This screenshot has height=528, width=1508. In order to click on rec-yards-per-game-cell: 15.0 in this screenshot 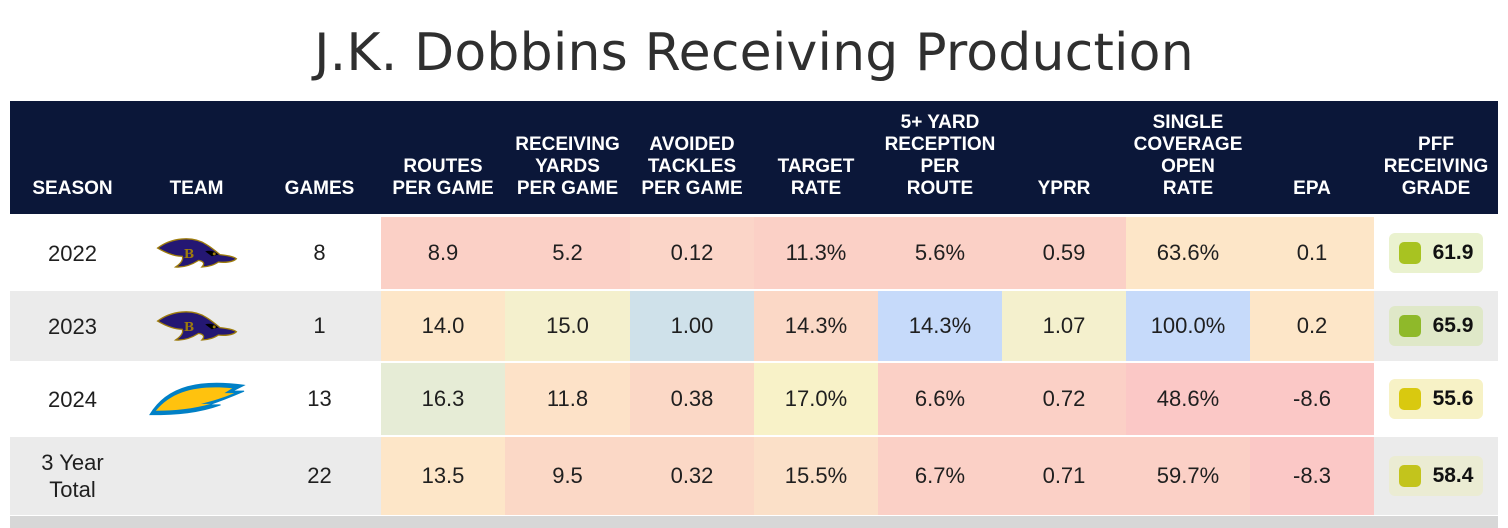, I will do `click(567, 326)`.